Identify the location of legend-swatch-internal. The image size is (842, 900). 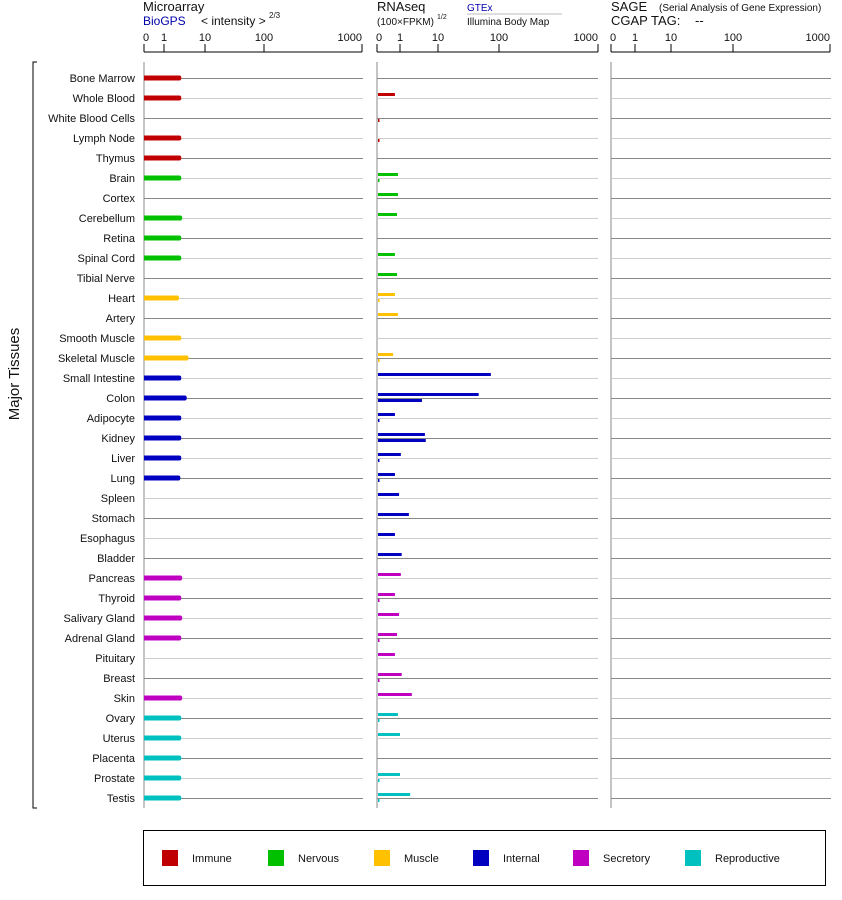
(481, 858).